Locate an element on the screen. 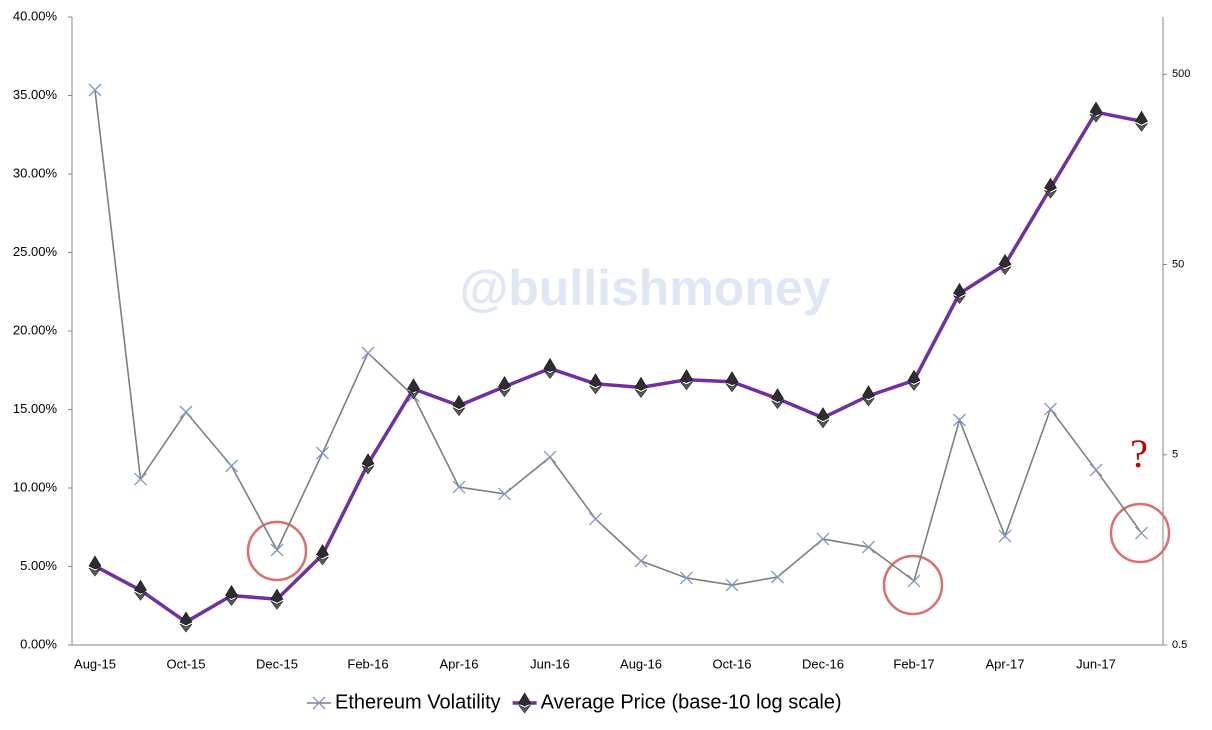  x-tick-label: Aug-15 is located at coordinates (95, 663).